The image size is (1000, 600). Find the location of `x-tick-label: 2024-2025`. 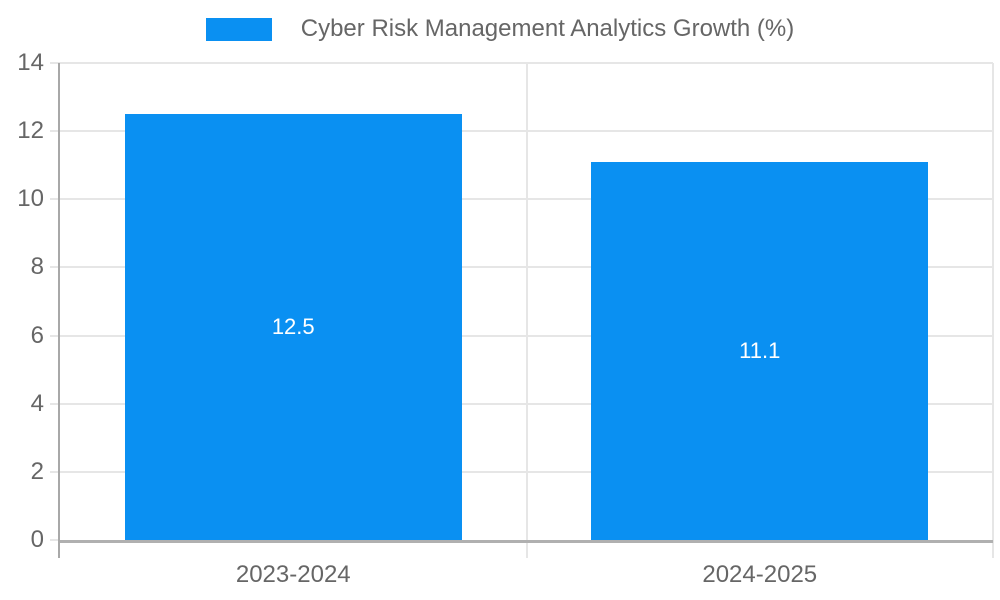

x-tick-label: 2024-2025 is located at coordinates (760, 574).